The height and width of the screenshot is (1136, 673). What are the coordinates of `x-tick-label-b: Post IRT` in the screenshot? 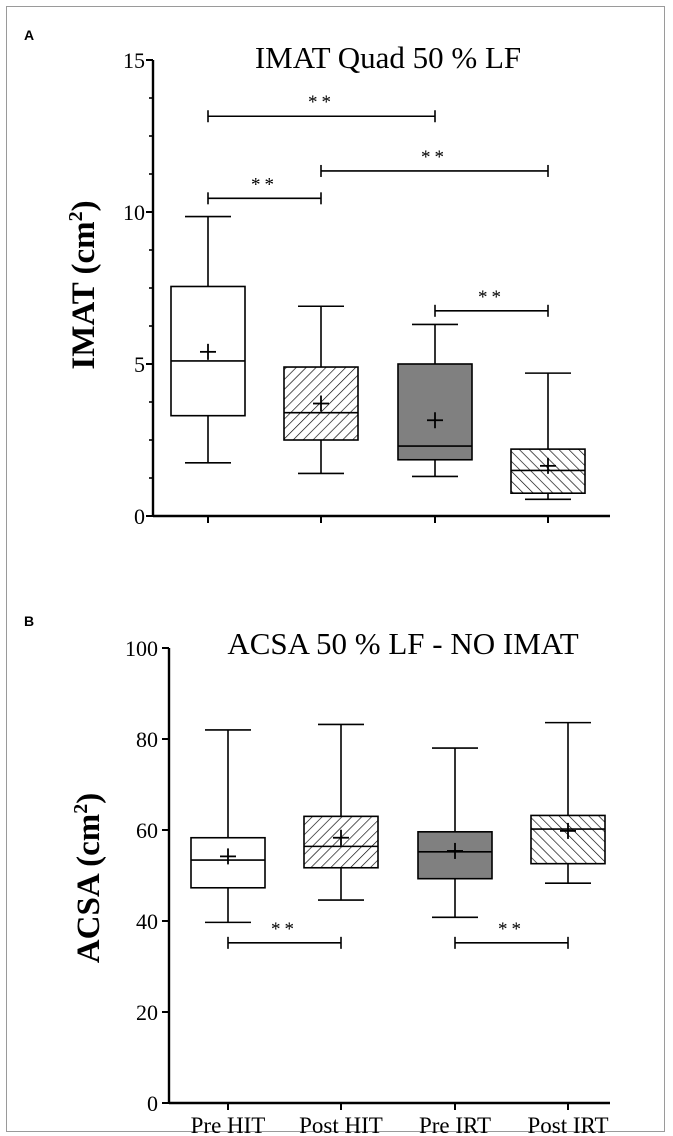 It's located at (567, 1124).